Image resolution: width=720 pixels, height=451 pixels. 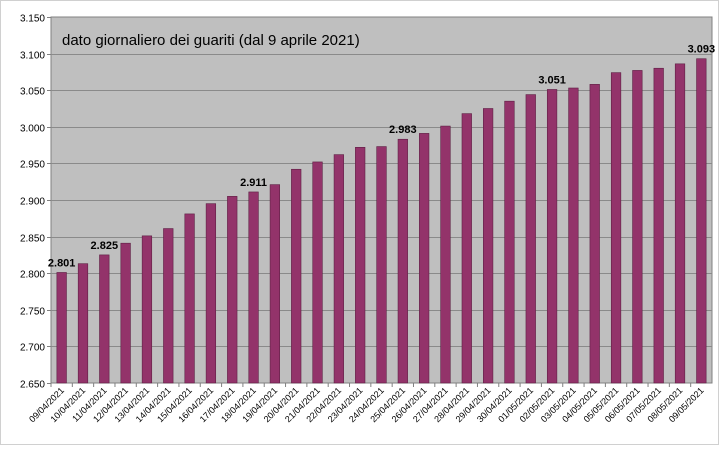 I want to click on data-label: 2.801, so click(x=62, y=263).